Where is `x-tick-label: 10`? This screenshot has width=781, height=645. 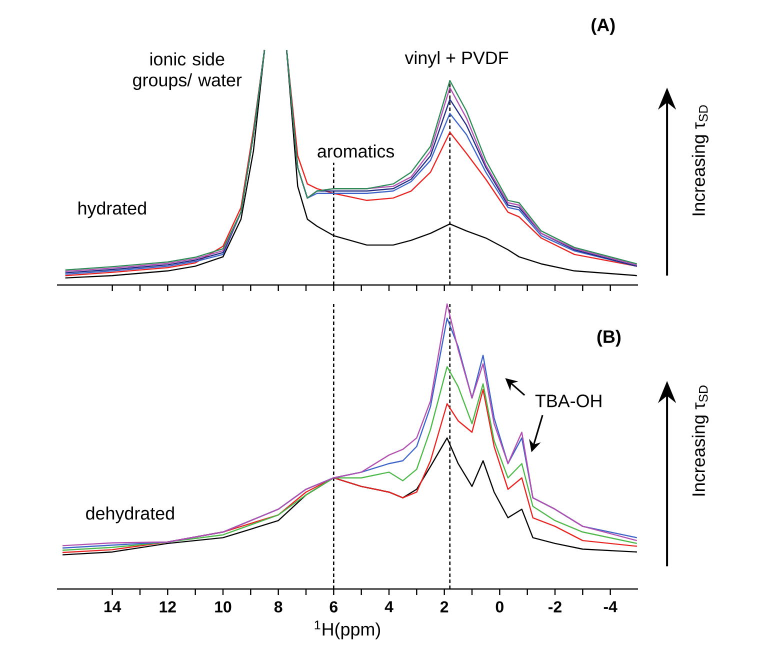 x-tick-label: 10 is located at coordinates (223, 606).